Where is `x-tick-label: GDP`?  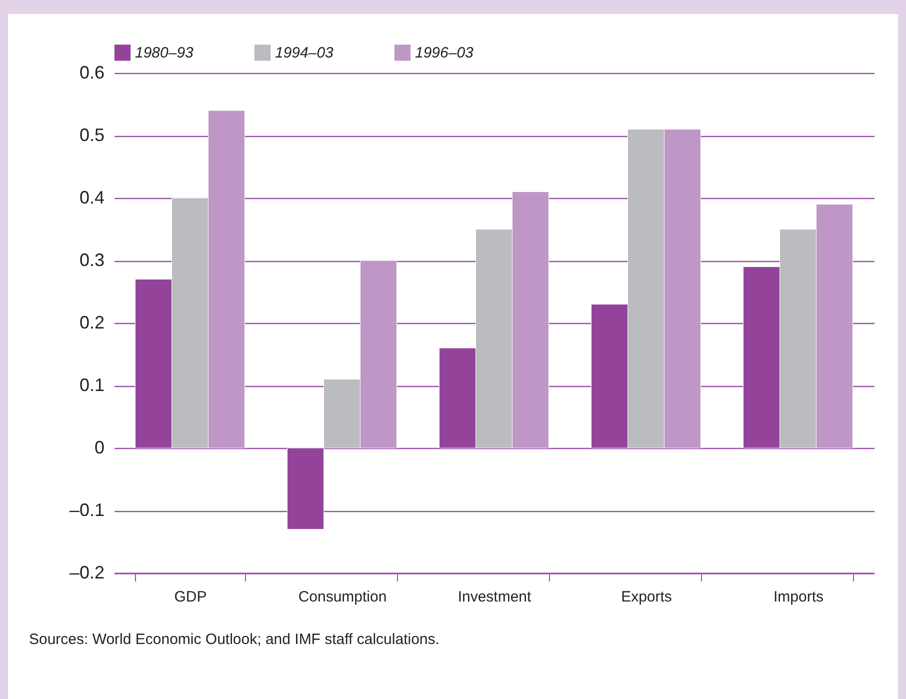 x-tick-label: GDP is located at coordinates (190, 597).